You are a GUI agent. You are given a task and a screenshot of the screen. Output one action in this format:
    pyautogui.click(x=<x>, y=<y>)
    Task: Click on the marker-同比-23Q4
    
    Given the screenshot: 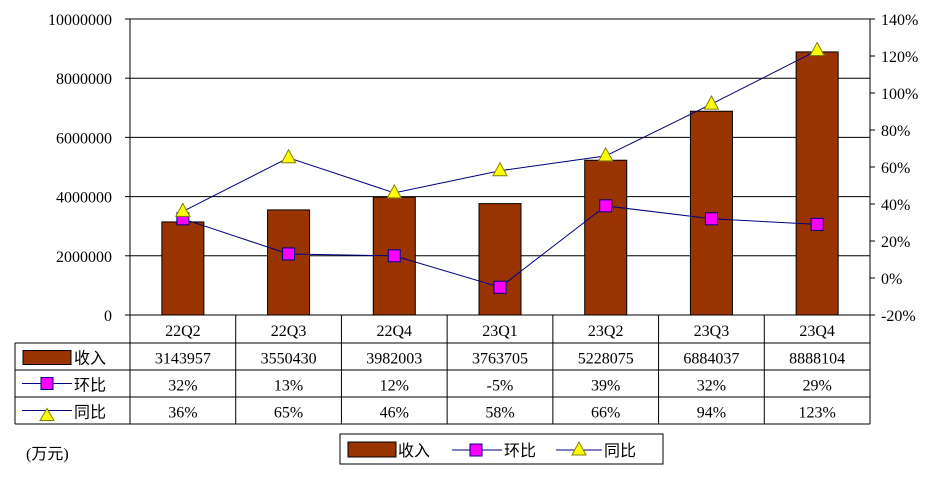 What is the action you would take?
    pyautogui.click(x=817, y=48)
    